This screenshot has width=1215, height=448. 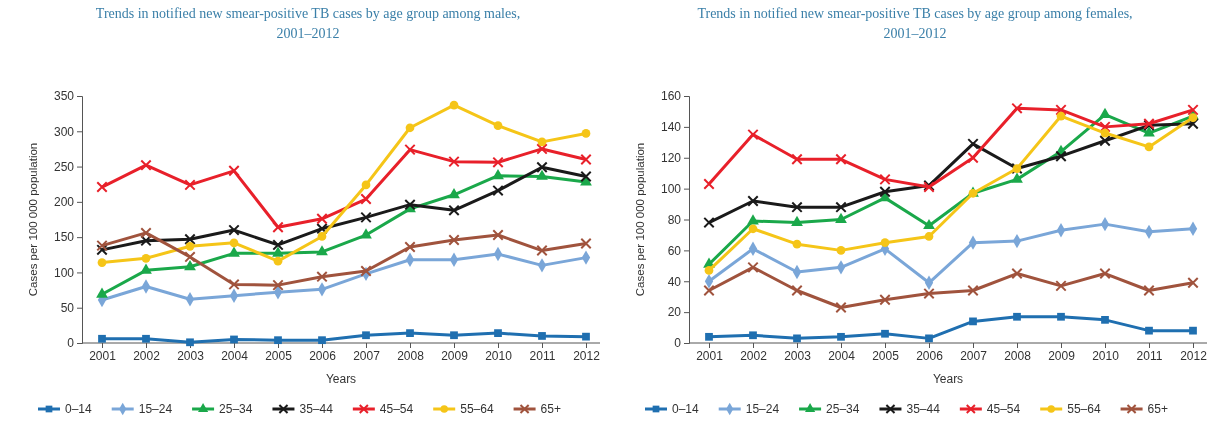 What do you see at coordinates (671, 96) in the screenshot?
I see `y-tick-label: 160` at bounding box center [671, 96].